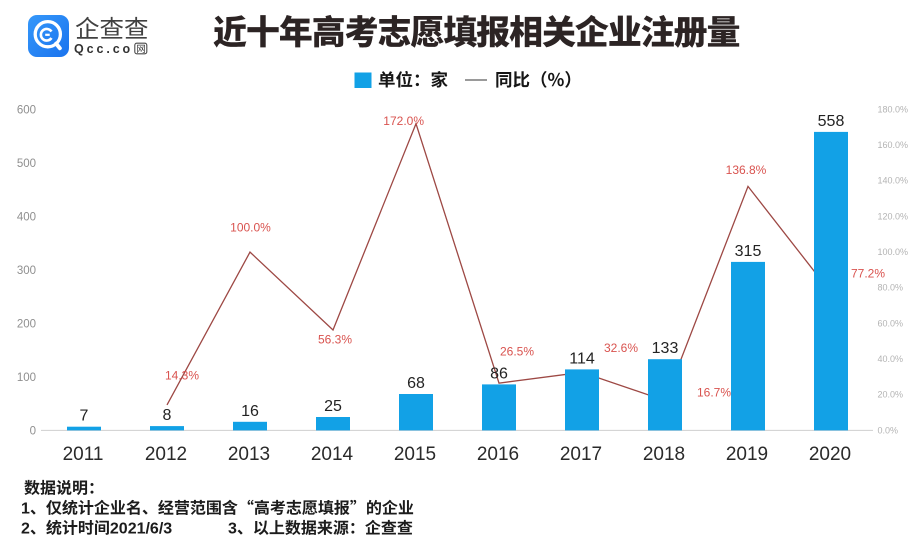 The width and height of the screenshot is (916, 546). I want to click on svg-text: 300, so click(26, 271).